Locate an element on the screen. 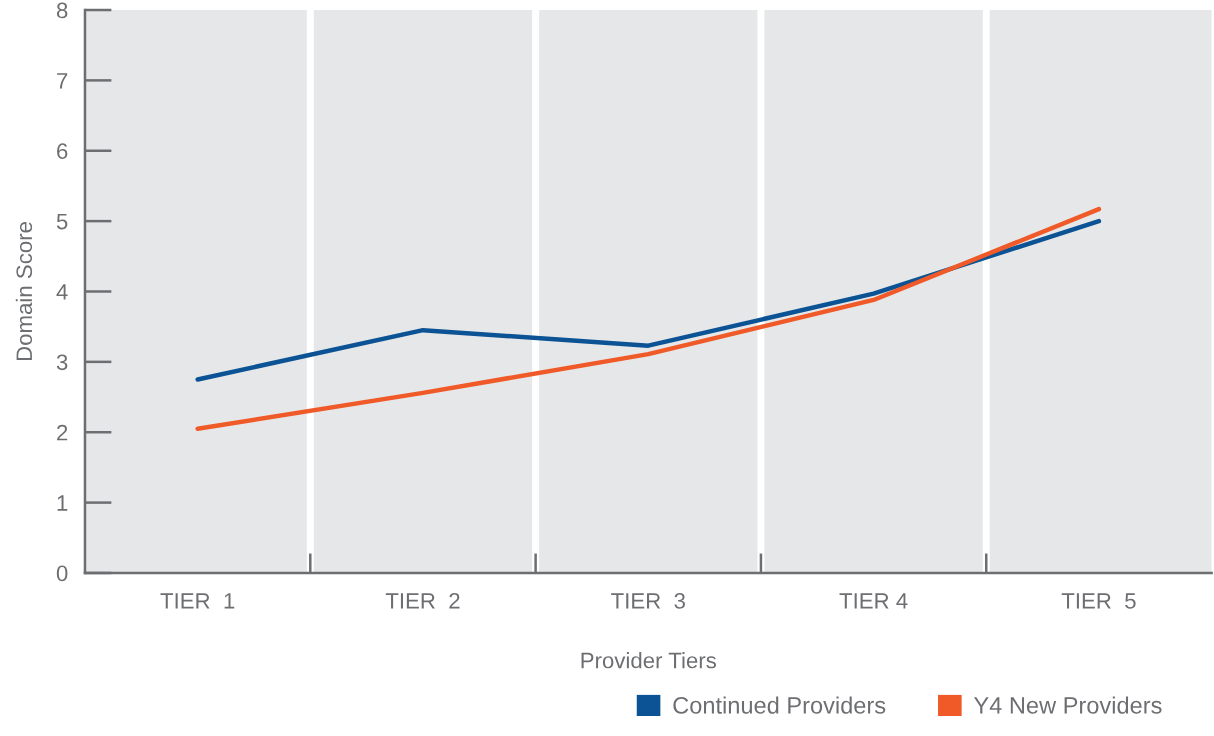 Image resolution: width=1214 pixels, height=736 pixels. legend-label: Continued Providers is located at coordinates (779, 705).